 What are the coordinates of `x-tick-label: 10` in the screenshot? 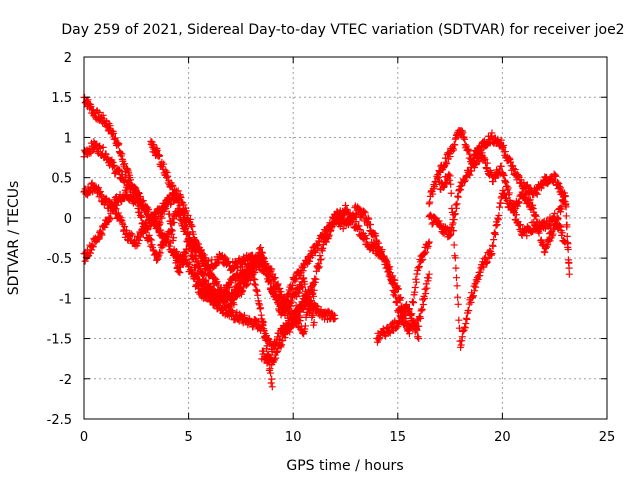 It's located at (293, 437).